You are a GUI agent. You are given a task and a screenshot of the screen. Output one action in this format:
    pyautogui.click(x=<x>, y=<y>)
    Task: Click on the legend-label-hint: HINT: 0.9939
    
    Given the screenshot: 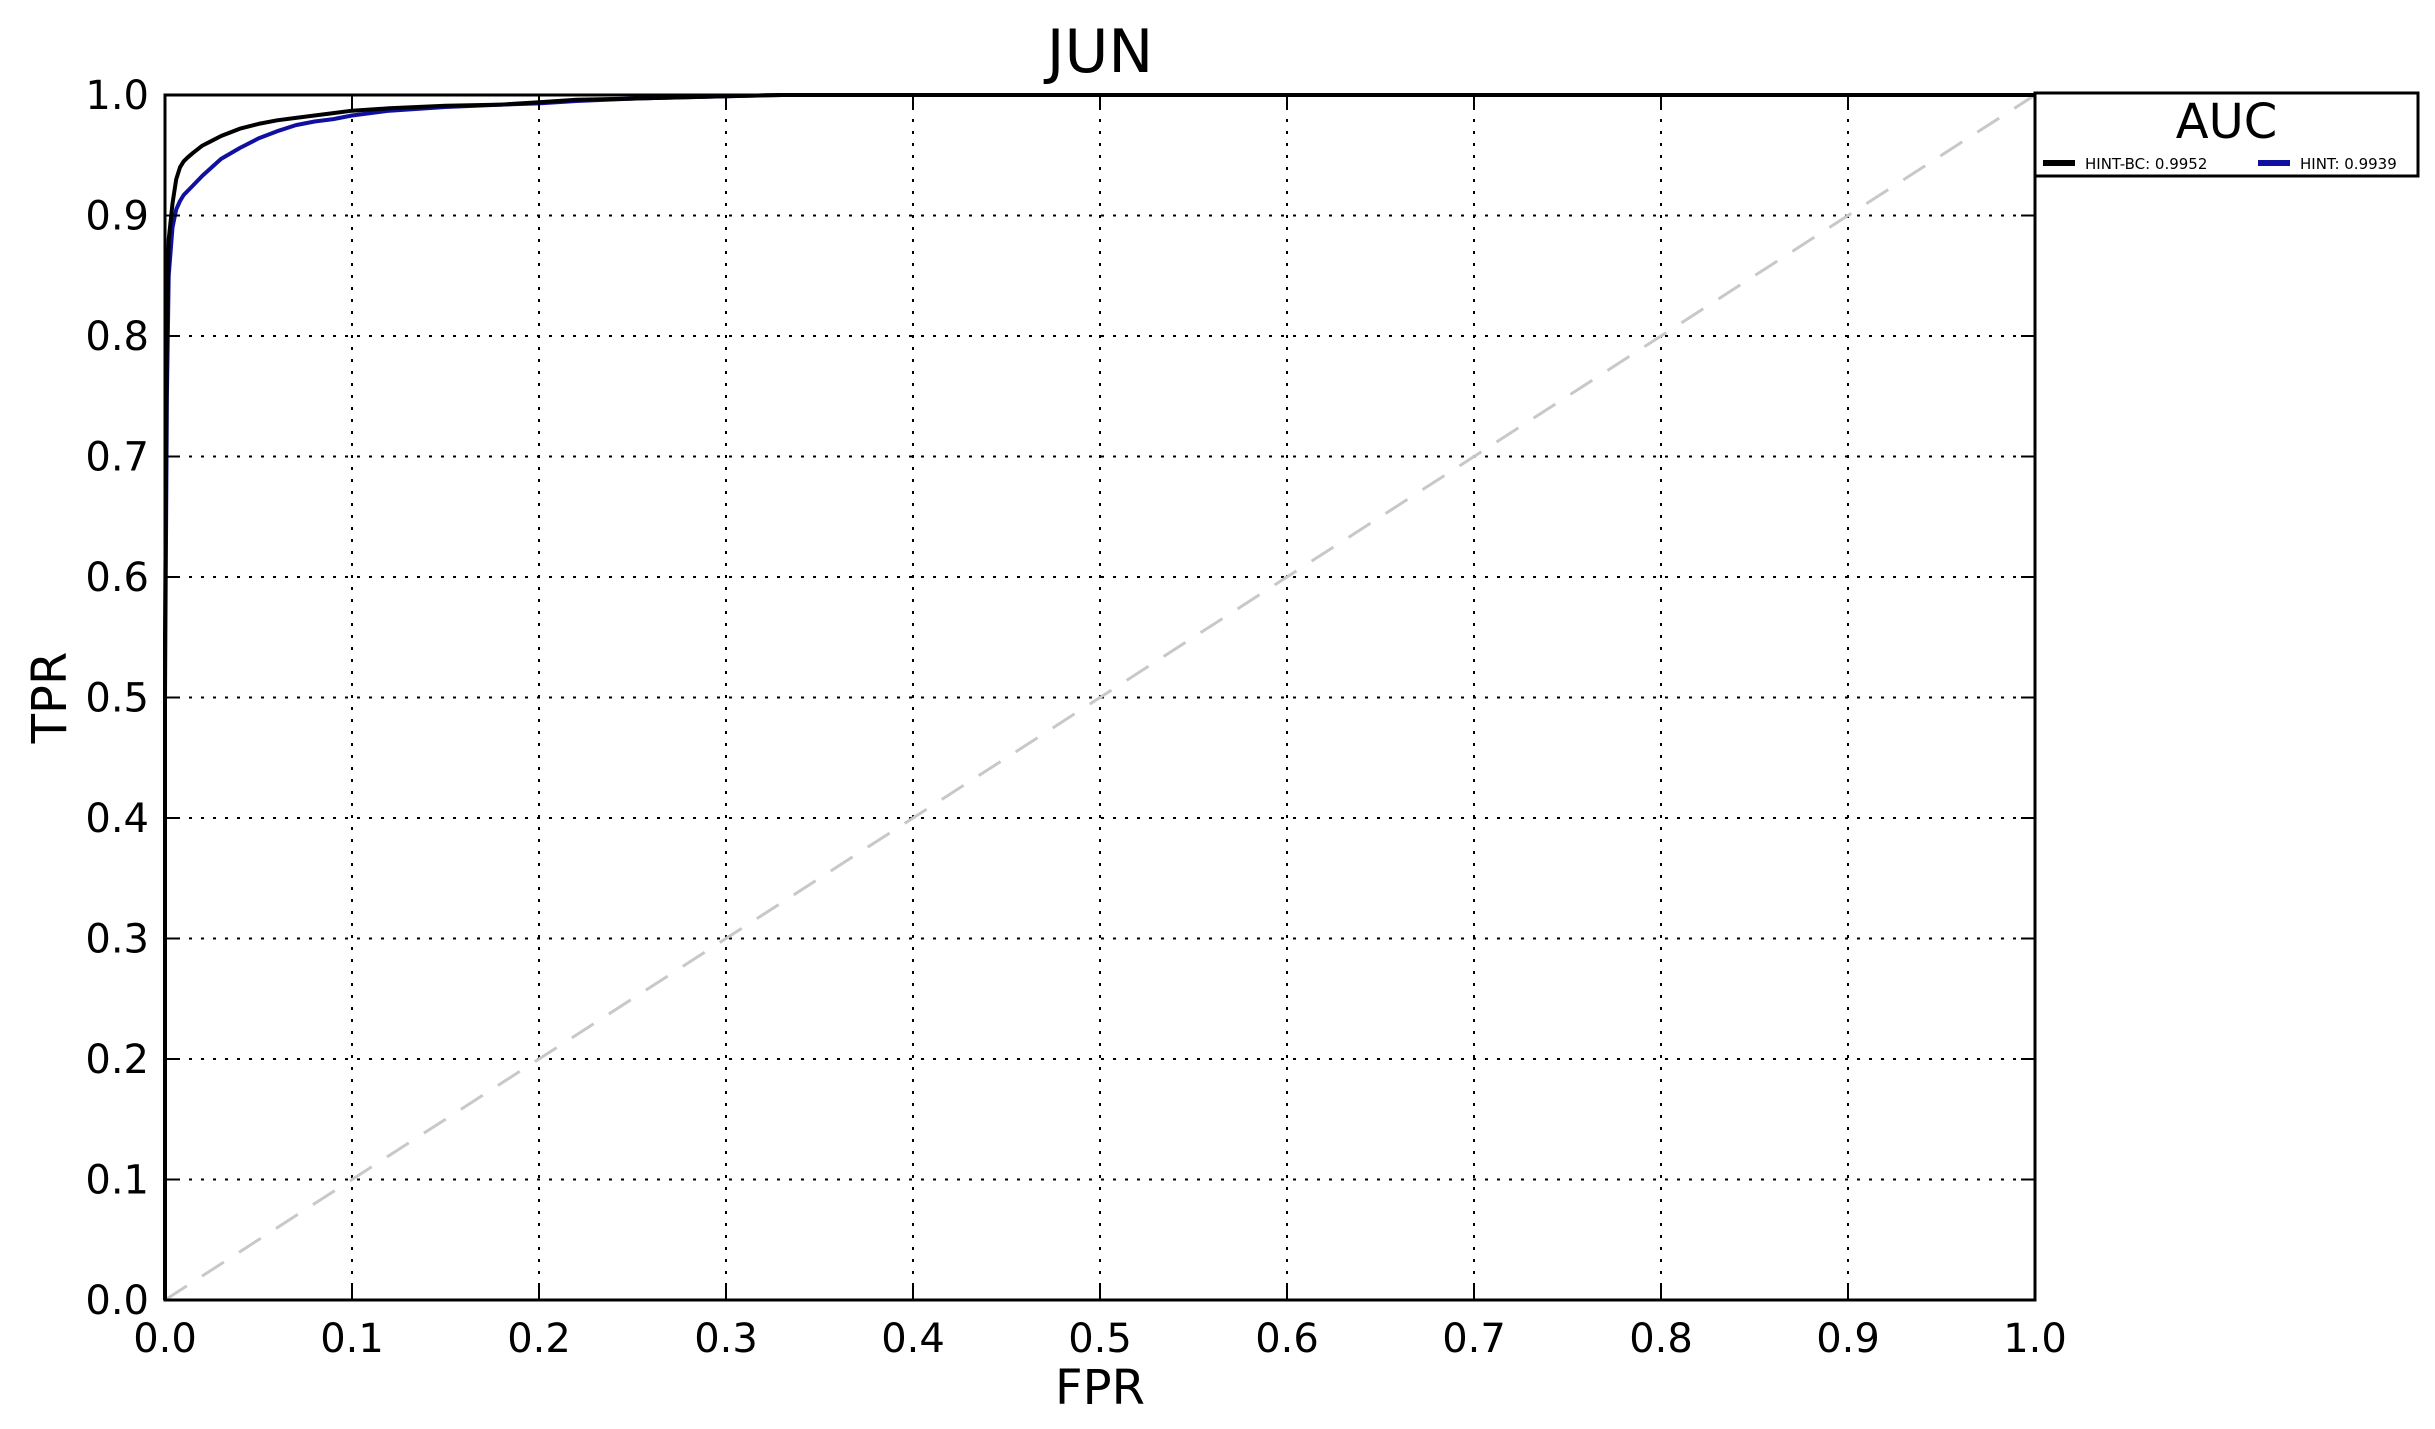 What is the action you would take?
    pyautogui.click(x=2348, y=164)
    